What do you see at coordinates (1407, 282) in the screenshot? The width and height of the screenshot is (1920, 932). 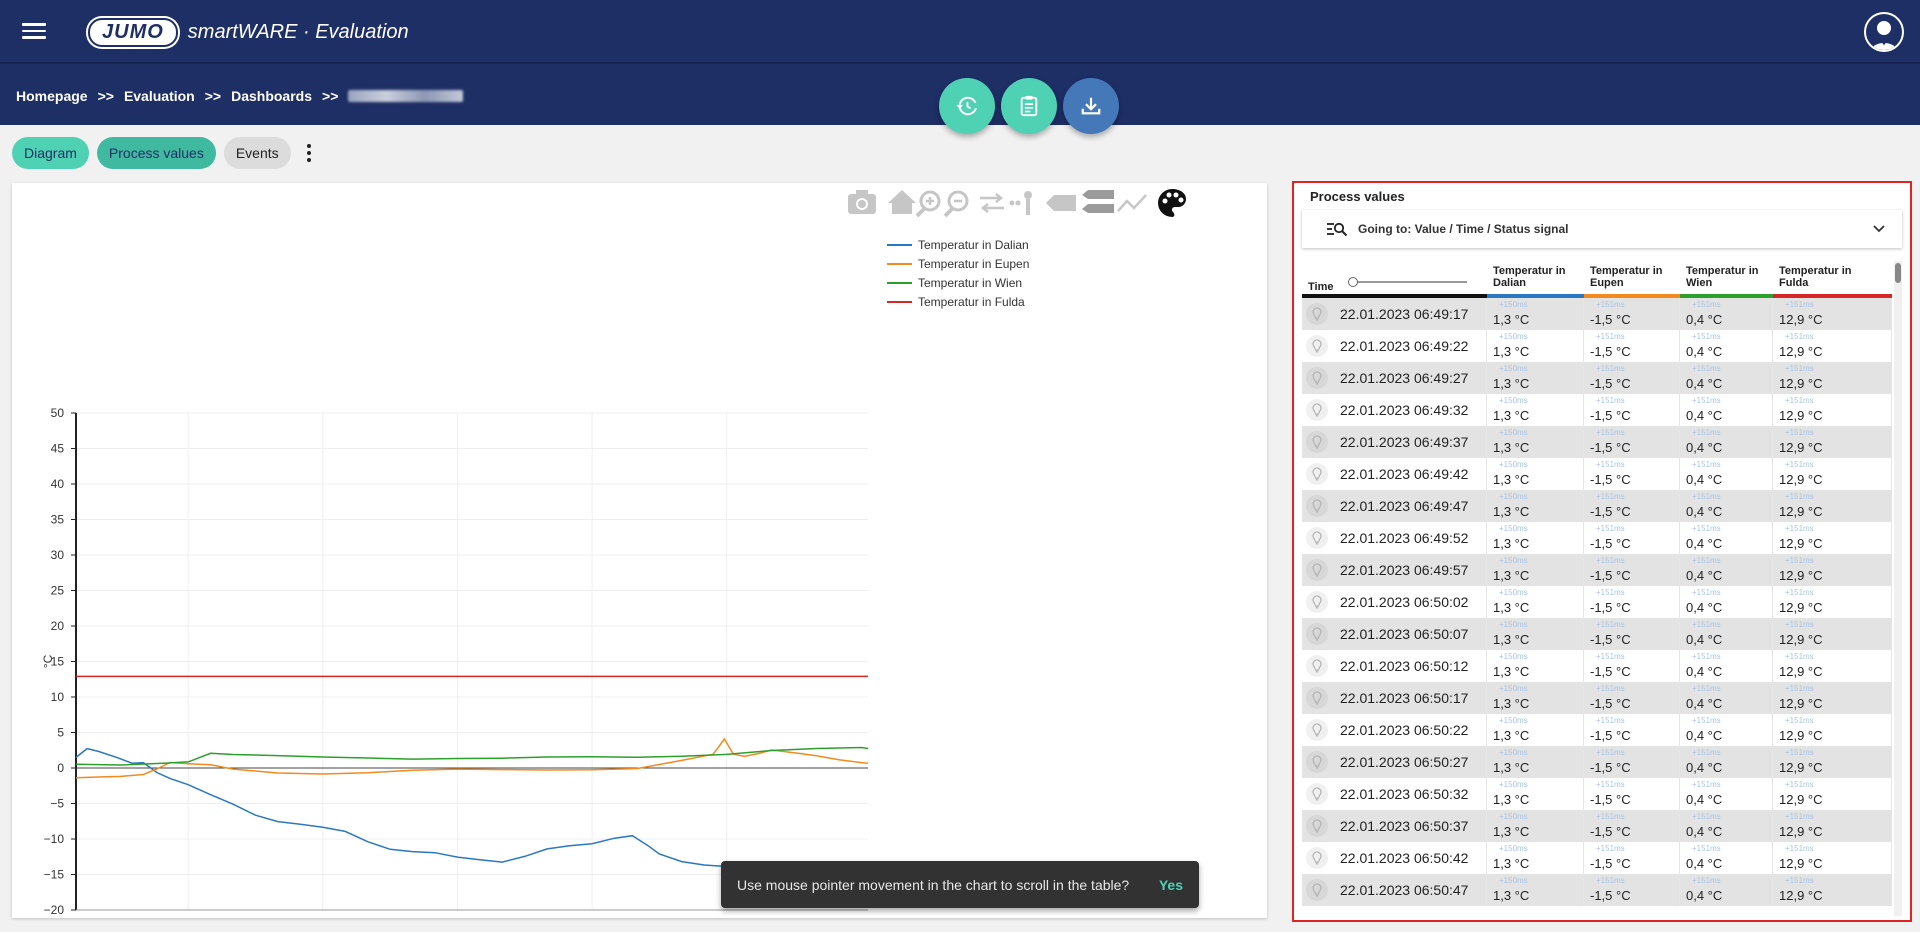 I see `time-slider` at bounding box center [1407, 282].